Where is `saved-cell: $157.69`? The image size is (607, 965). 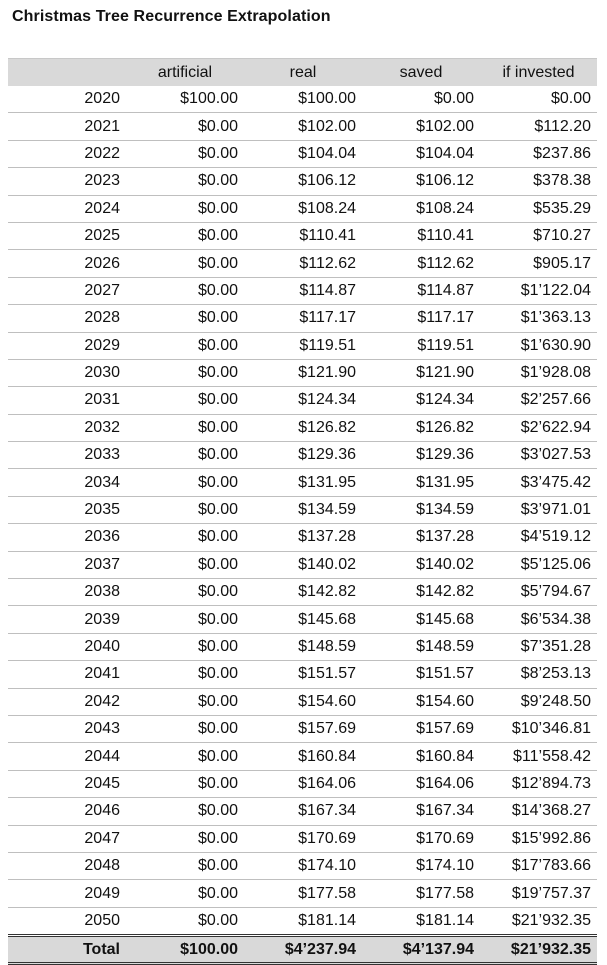
saved-cell: $157.69 is located at coordinates (421, 729).